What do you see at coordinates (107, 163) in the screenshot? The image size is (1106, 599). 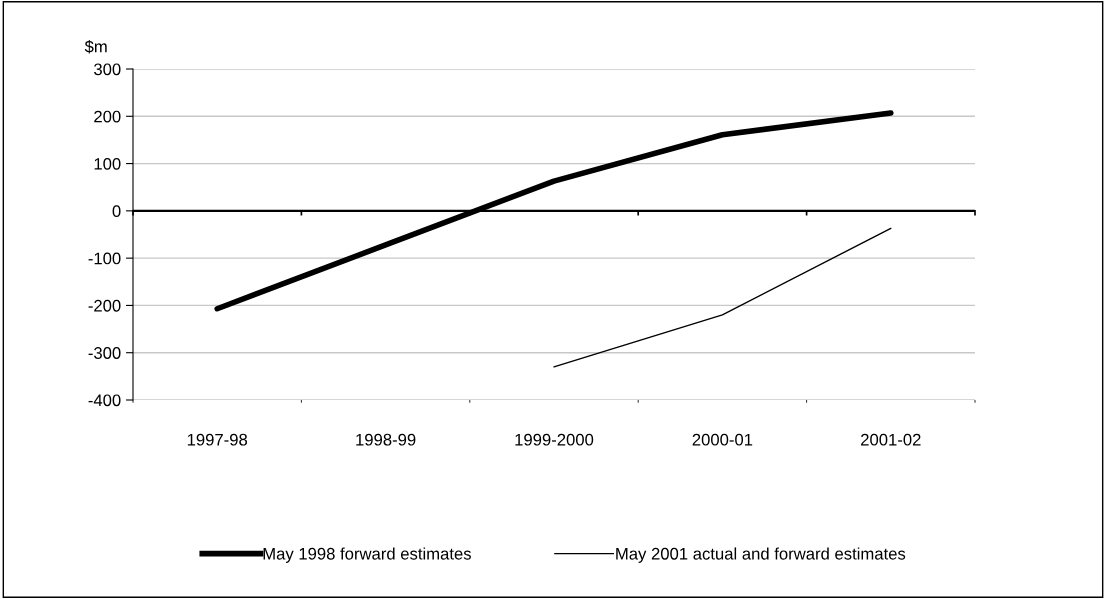 I see `y-tick-label: 100` at bounding box center [107, 163].